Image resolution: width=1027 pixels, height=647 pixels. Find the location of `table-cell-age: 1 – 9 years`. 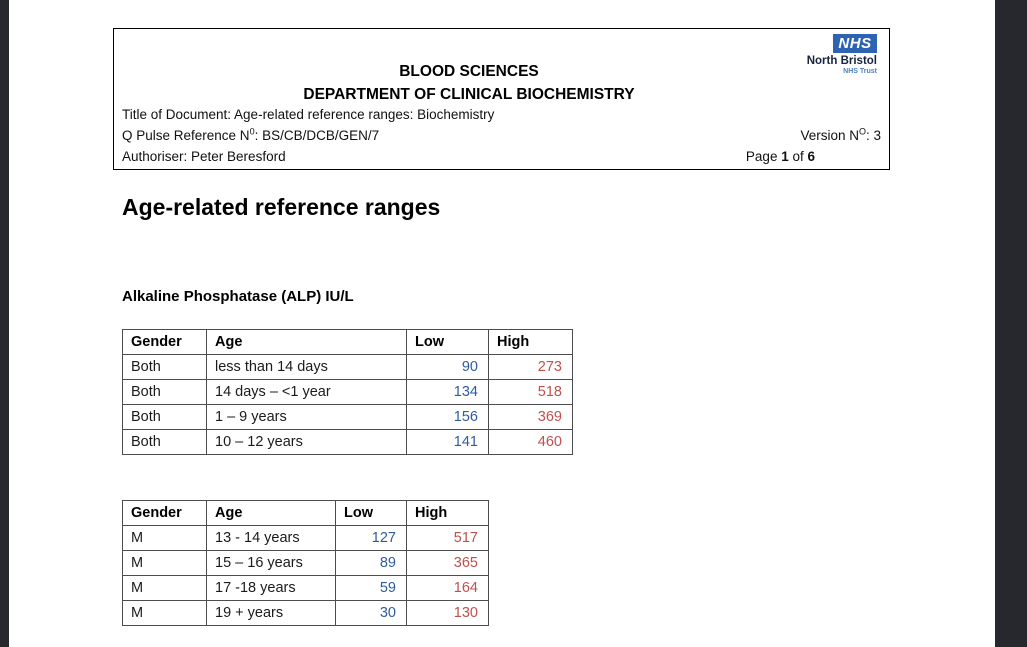

table-cell-age: 1 – 9 years is located at coordinates (306, 417).